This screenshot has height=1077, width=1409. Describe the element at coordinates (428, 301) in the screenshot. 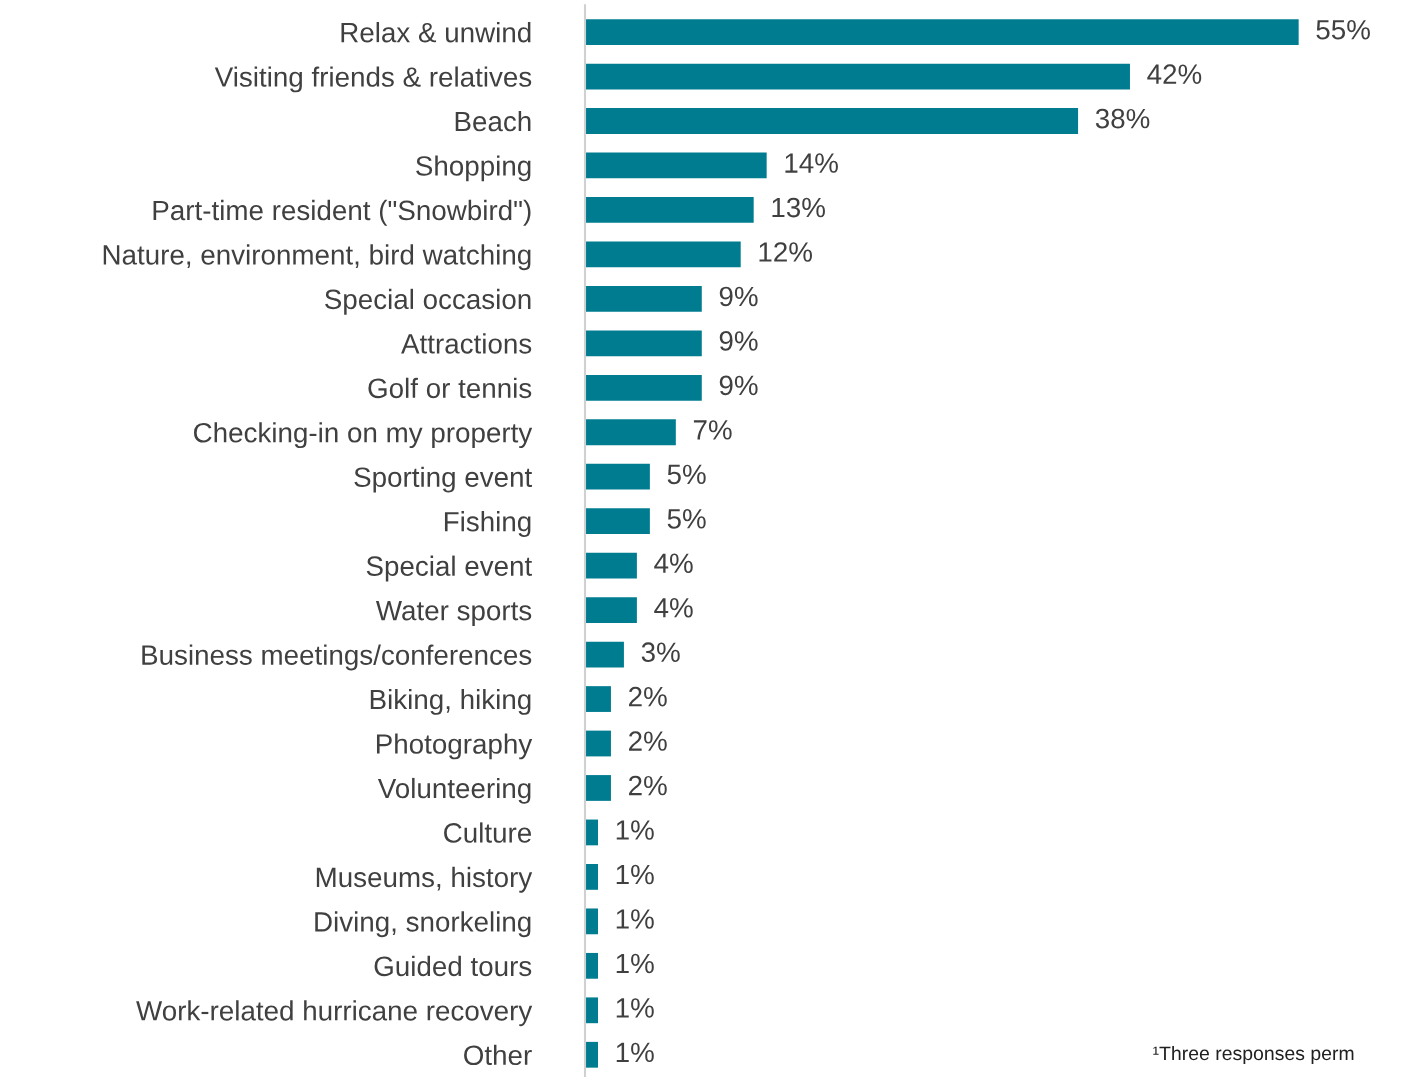

I see `y-tick-label: Special occasion` at that location.